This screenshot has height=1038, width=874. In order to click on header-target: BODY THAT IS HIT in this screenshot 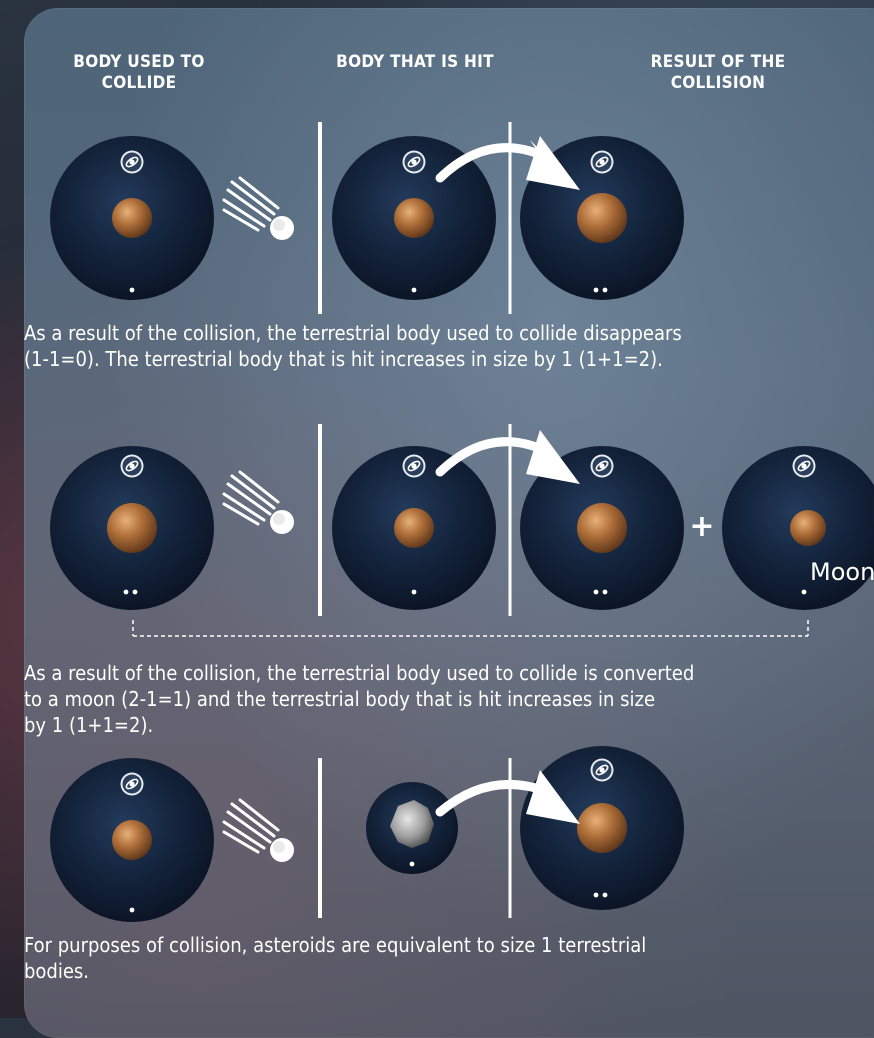, I will do `click(415, 62)`.